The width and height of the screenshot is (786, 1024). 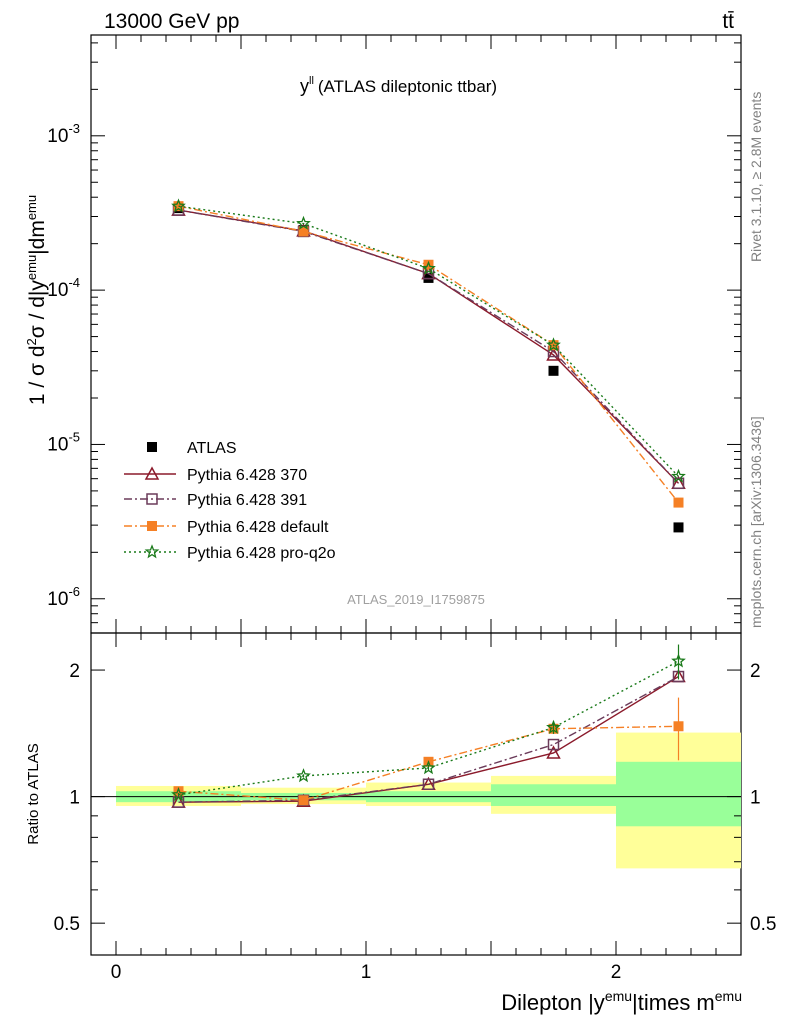 What do you see at coordinates (63, 288) in the screenshot?
I see `main-y-tick-label: 10⁻⁴` at bounding box center [63, 288].